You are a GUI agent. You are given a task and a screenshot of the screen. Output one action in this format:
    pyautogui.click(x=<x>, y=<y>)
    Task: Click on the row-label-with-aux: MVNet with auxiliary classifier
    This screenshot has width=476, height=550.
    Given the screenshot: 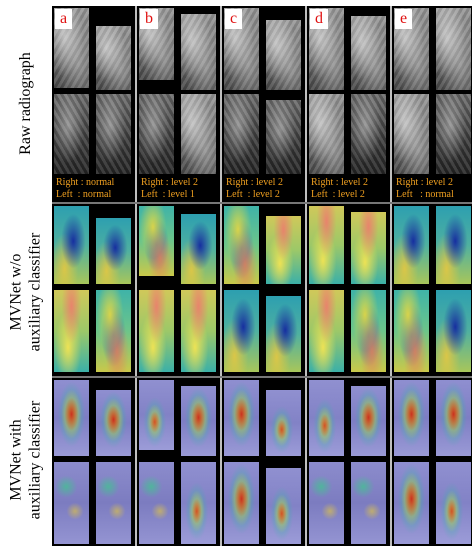 What is the action you would take?
    pyautogui.click(x=25, y=460)
    